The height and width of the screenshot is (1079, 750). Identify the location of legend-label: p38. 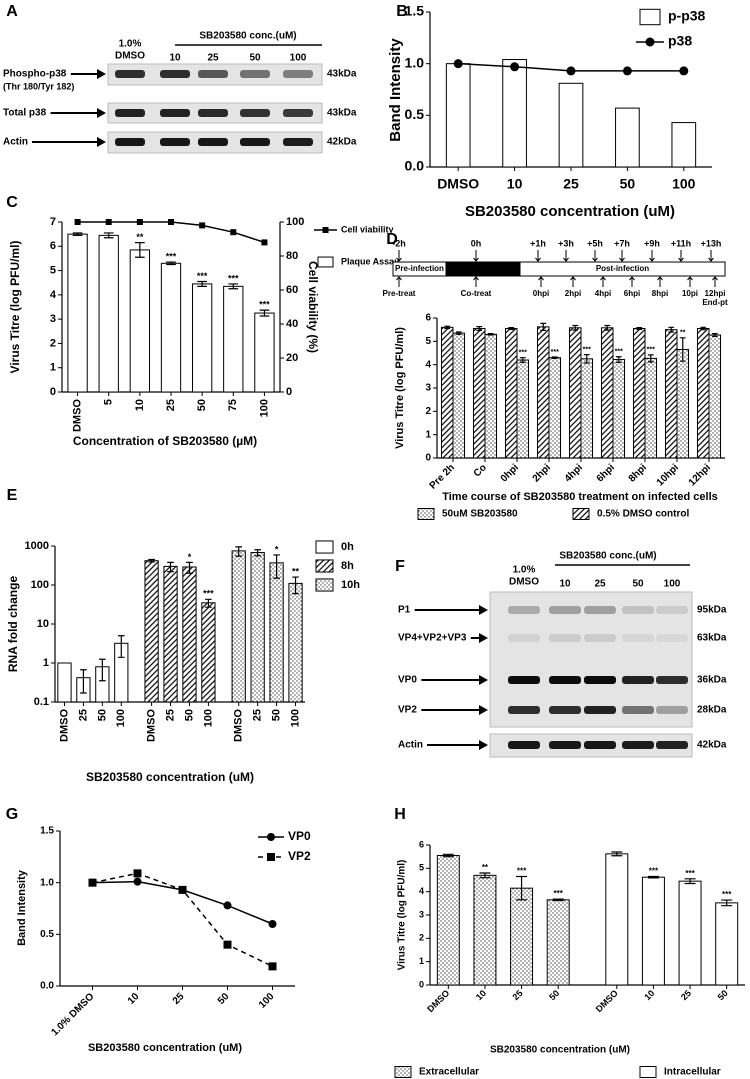
(680, 41).